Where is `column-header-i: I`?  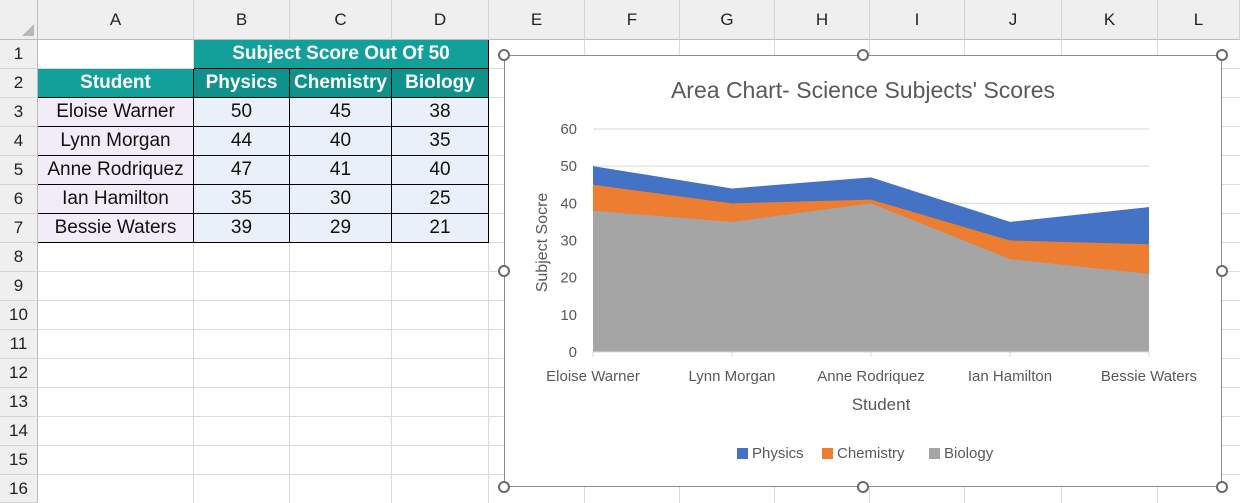 column-header-i: I is located at coordinates (917, 20).